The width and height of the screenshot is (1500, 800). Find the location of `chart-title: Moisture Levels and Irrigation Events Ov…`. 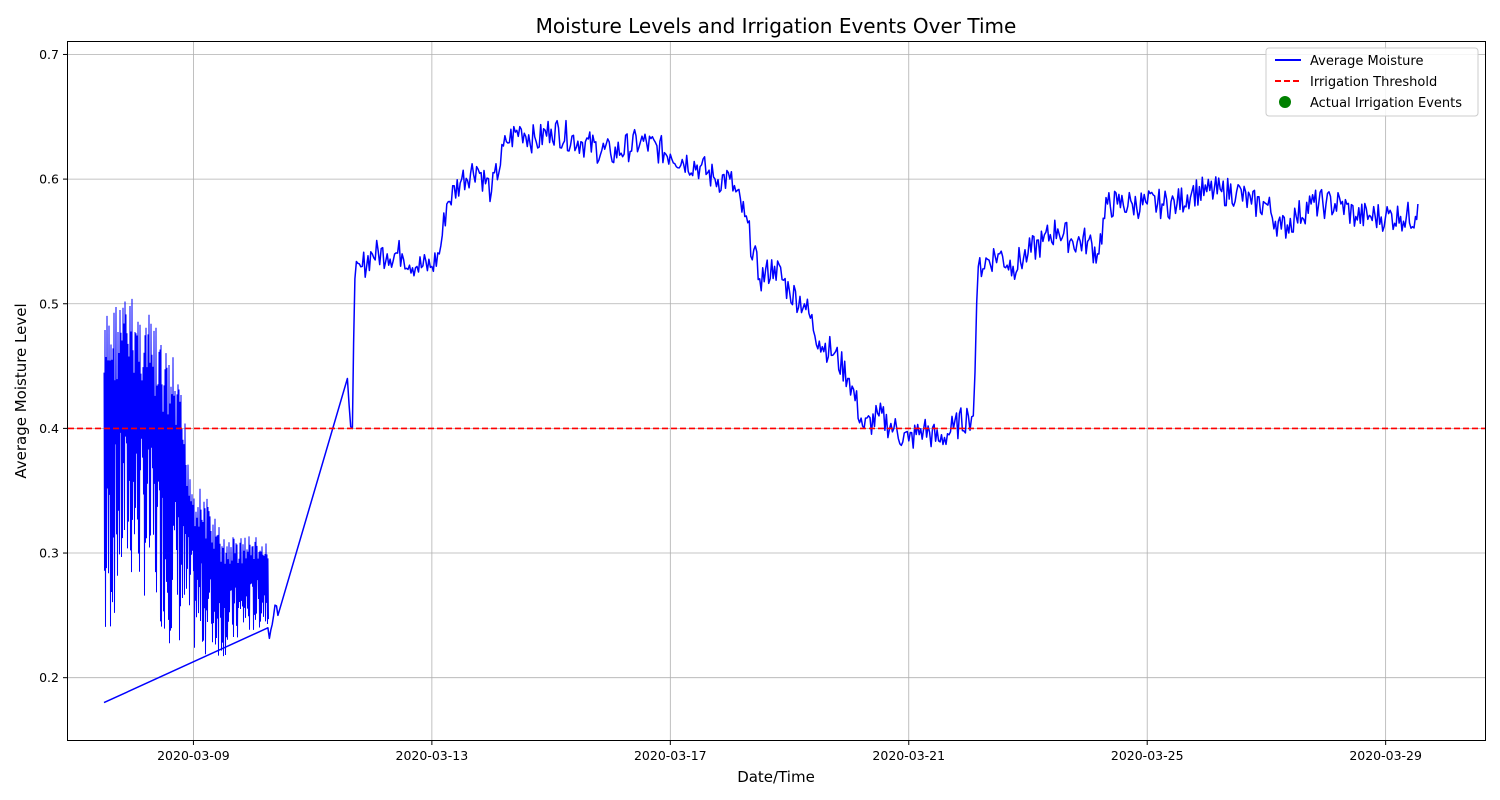

chart-title: Moisture Levels and Irrigation Events Ov… is located at coordinates (776, 26).